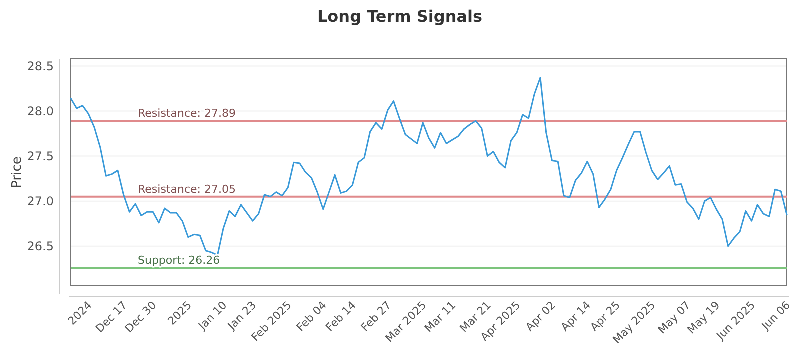  I want to click on x-tick-label: Apr 02, so click(540, 316).